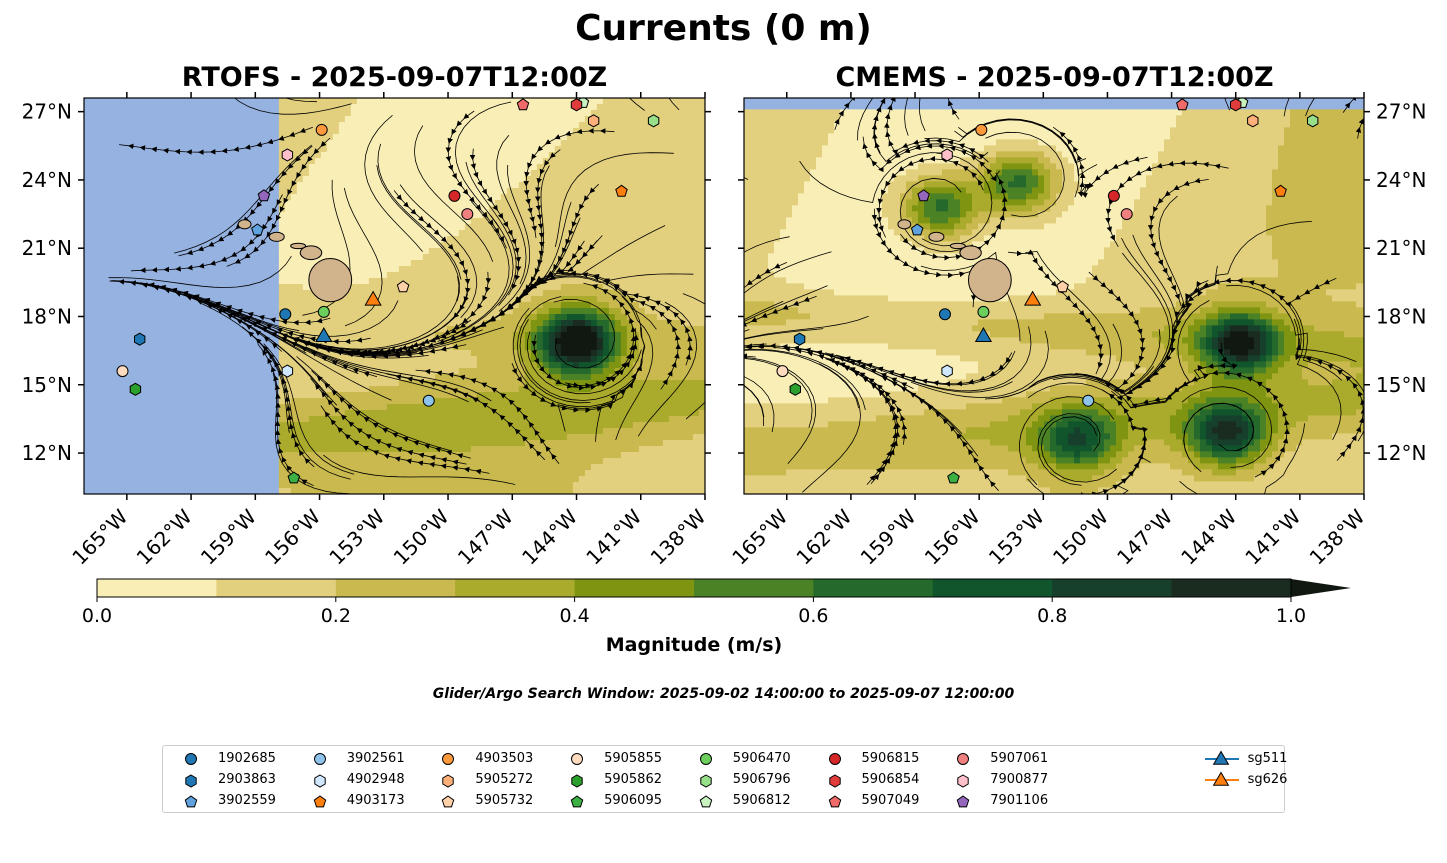 The image size is (1447, 863). I want to click on island, so click(298, 246).